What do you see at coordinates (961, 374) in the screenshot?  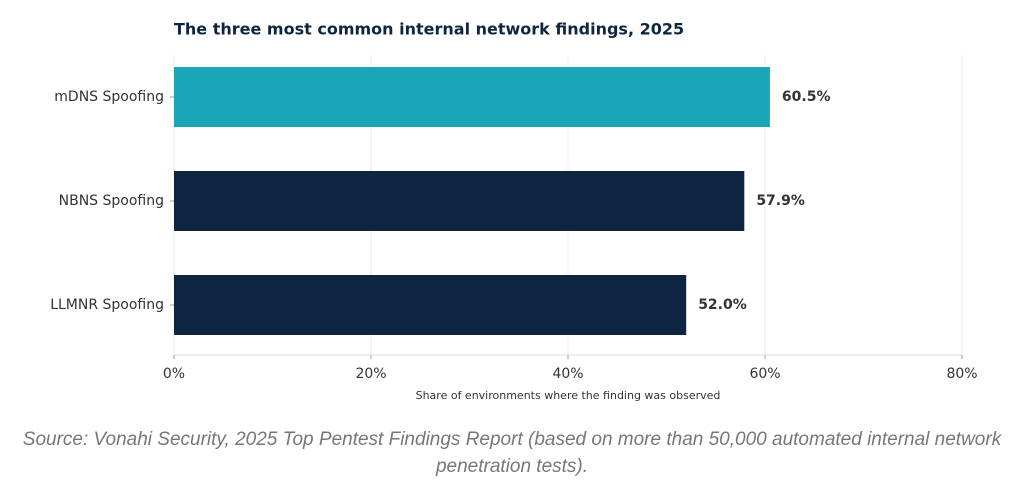 I see `x-tick-label: 80%` at bounding box center [961, 374].